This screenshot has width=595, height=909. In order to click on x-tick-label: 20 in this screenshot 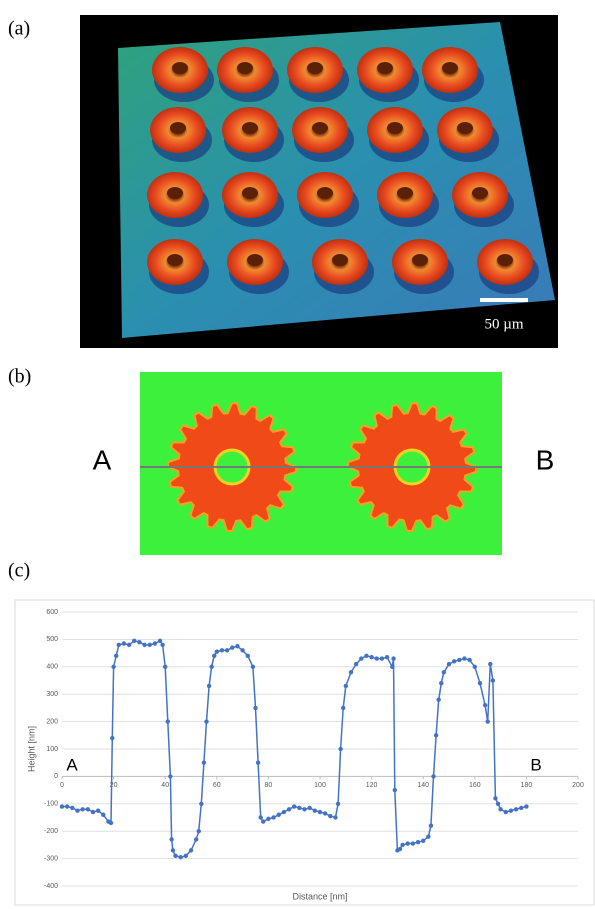, I will do `click(114, 785)`.